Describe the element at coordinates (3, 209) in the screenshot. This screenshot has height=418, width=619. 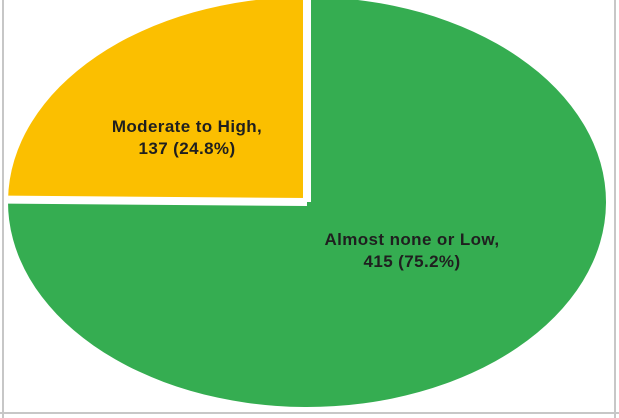
I see `frame-border-left` at that location.